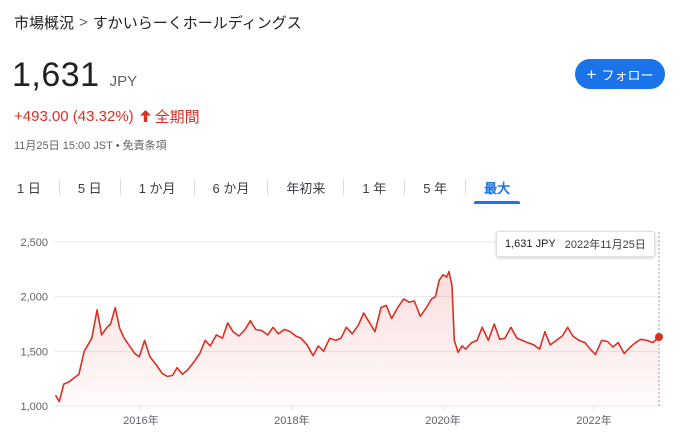 Image resolution: width=683 pixels, height=435 pixels. Describe the element at coordinates (591, 74) in the screenshot. I see `plus-icon: +` at that location.